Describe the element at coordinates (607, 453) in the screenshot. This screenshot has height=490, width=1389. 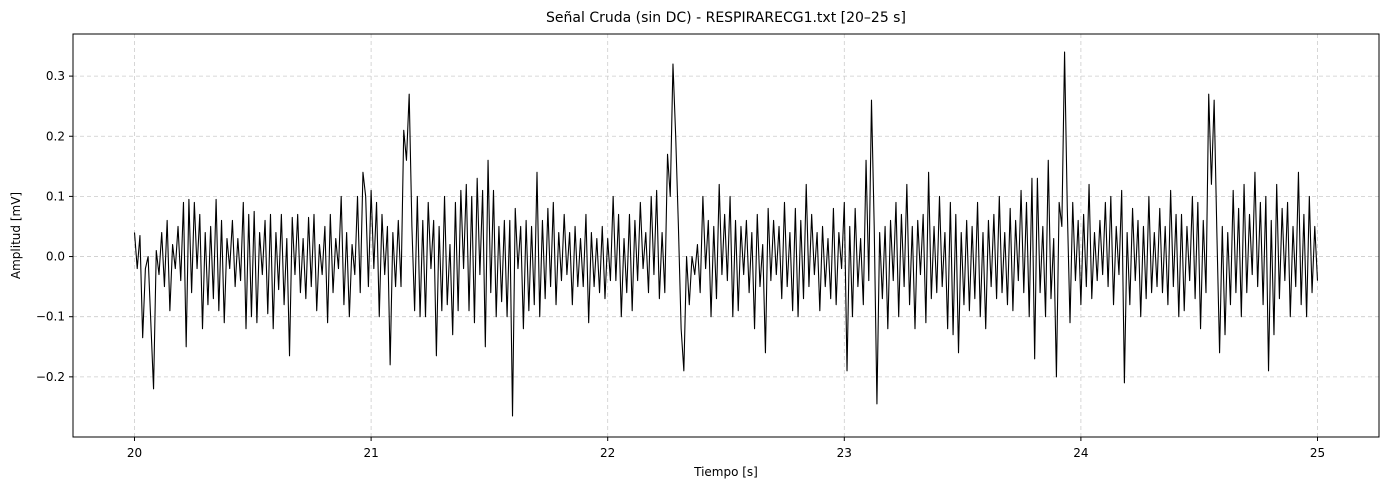
I see `x-tick-label: 22` at that location.